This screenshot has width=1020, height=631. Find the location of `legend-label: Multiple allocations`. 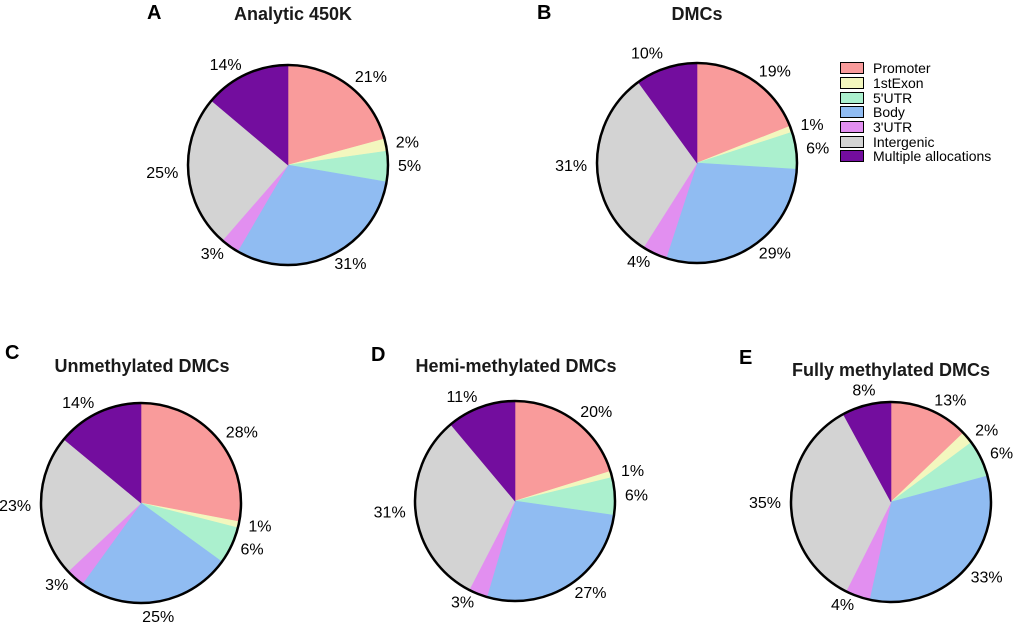

legend-label: Multiple allocations is located at coordinates (932, 156).